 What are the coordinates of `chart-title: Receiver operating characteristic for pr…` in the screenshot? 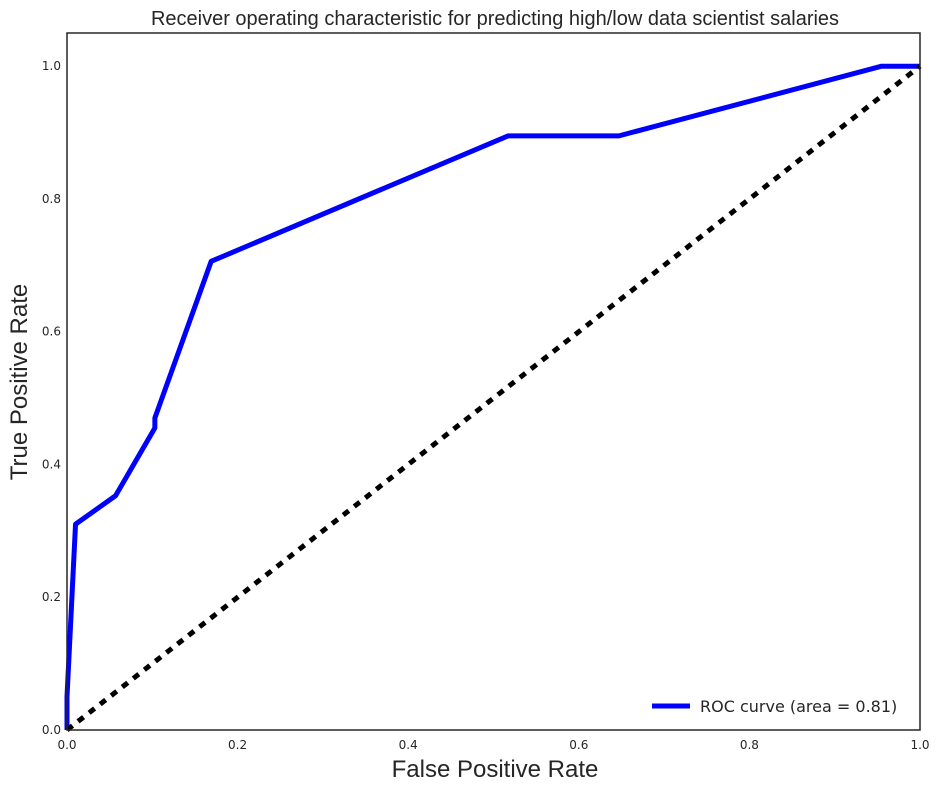 It's located at (495, 19).